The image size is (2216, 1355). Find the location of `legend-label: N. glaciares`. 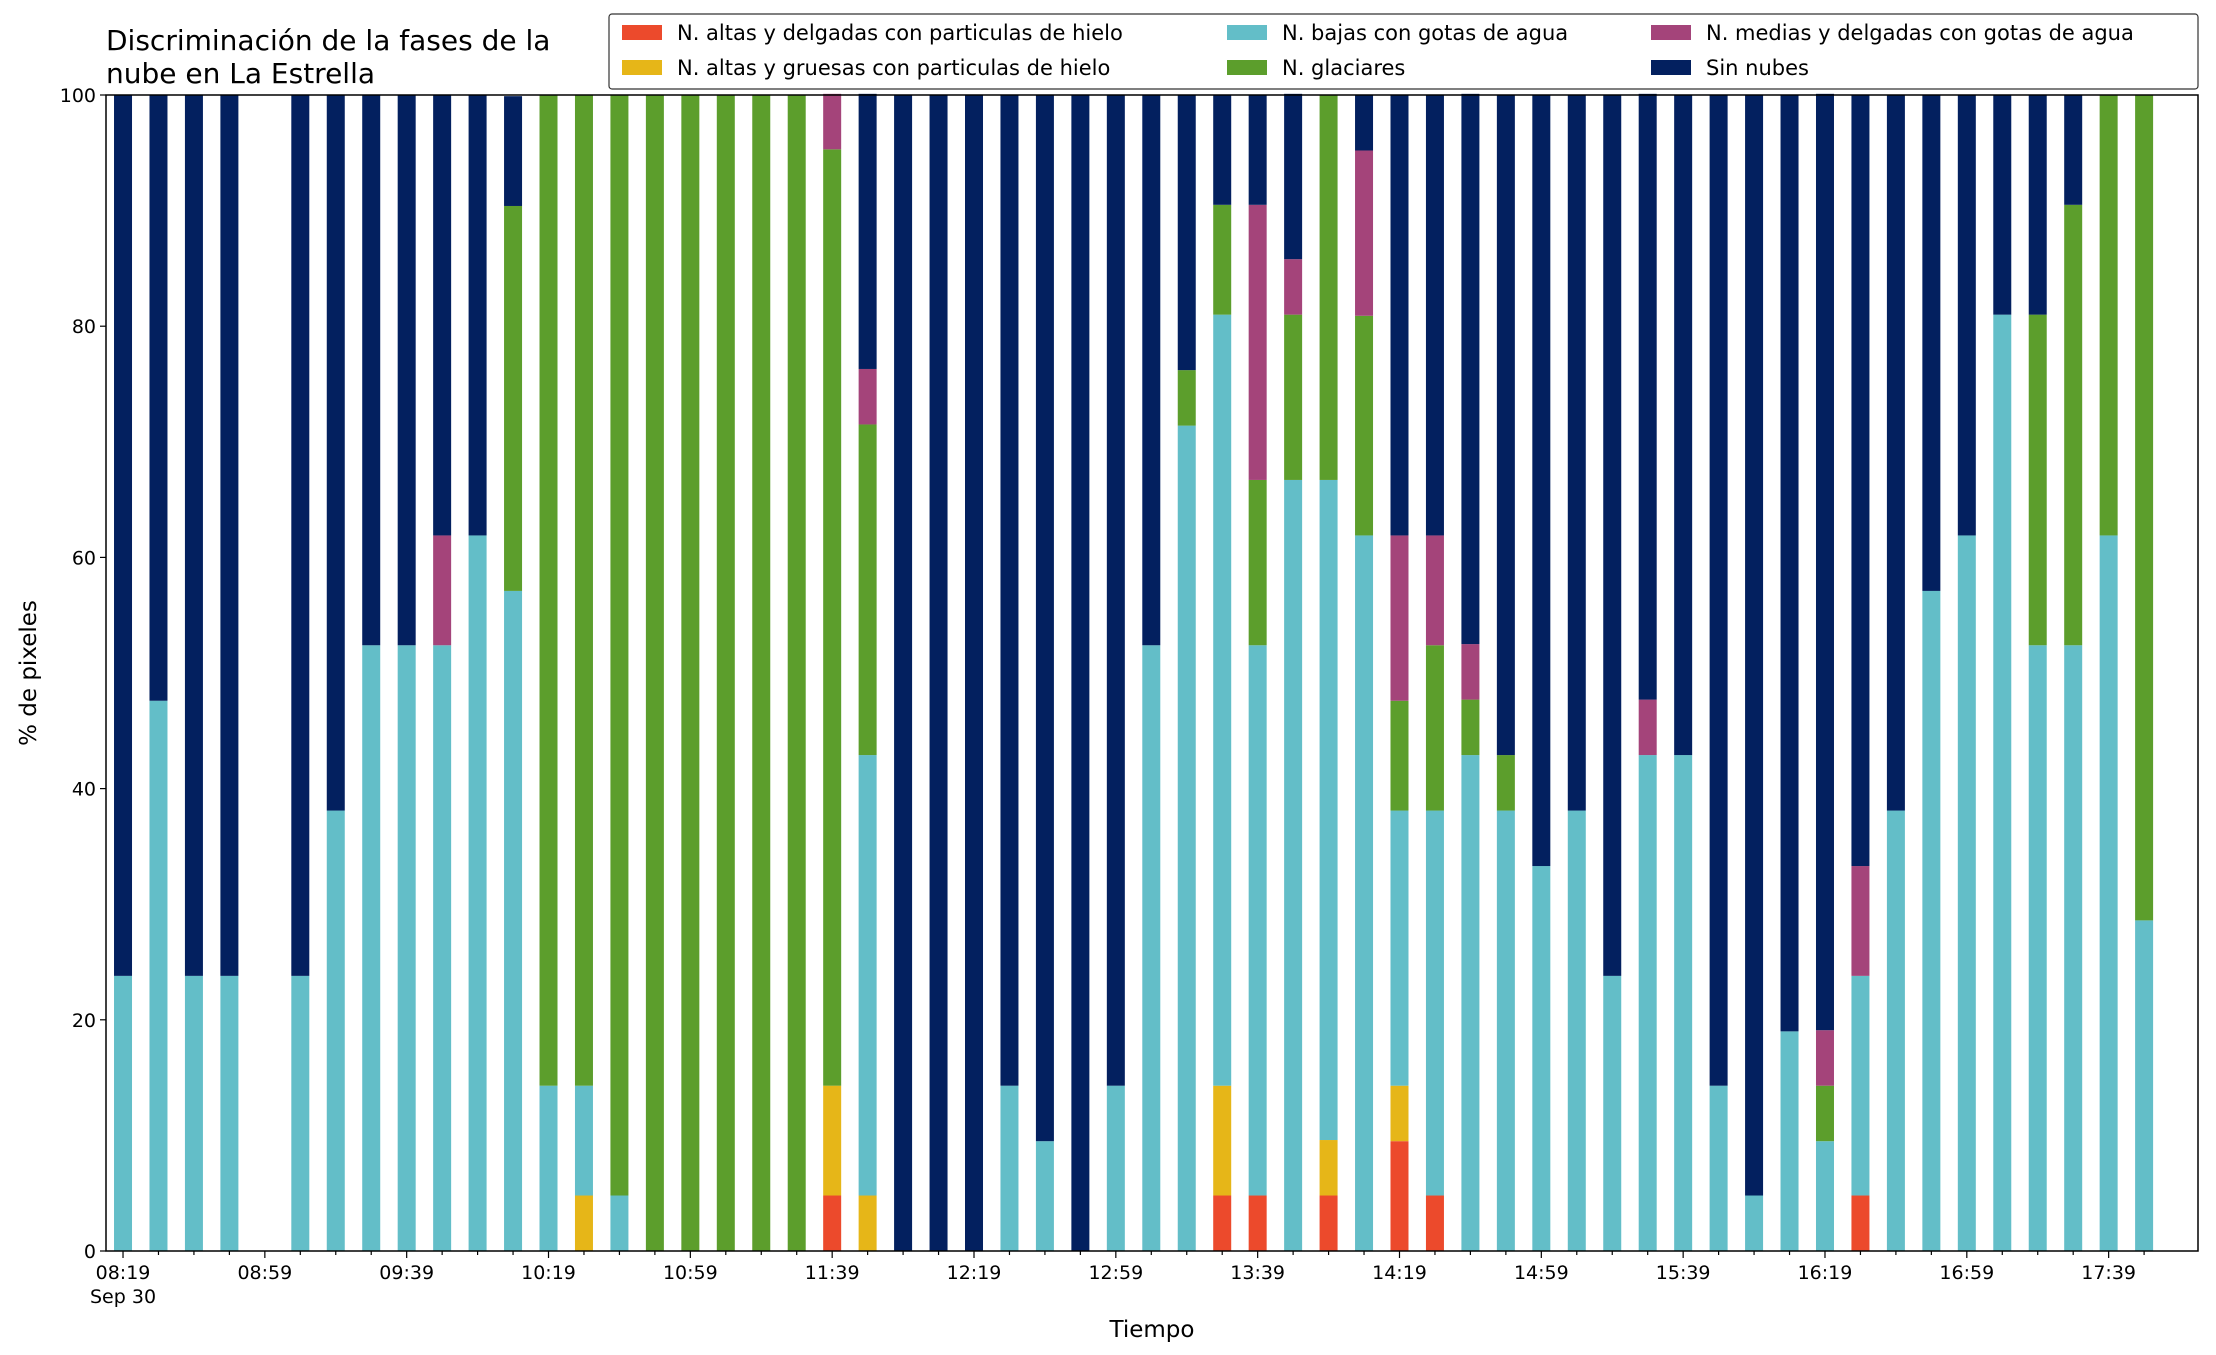

legend-label: N. glaciares is located at coordinates (1343, 68).